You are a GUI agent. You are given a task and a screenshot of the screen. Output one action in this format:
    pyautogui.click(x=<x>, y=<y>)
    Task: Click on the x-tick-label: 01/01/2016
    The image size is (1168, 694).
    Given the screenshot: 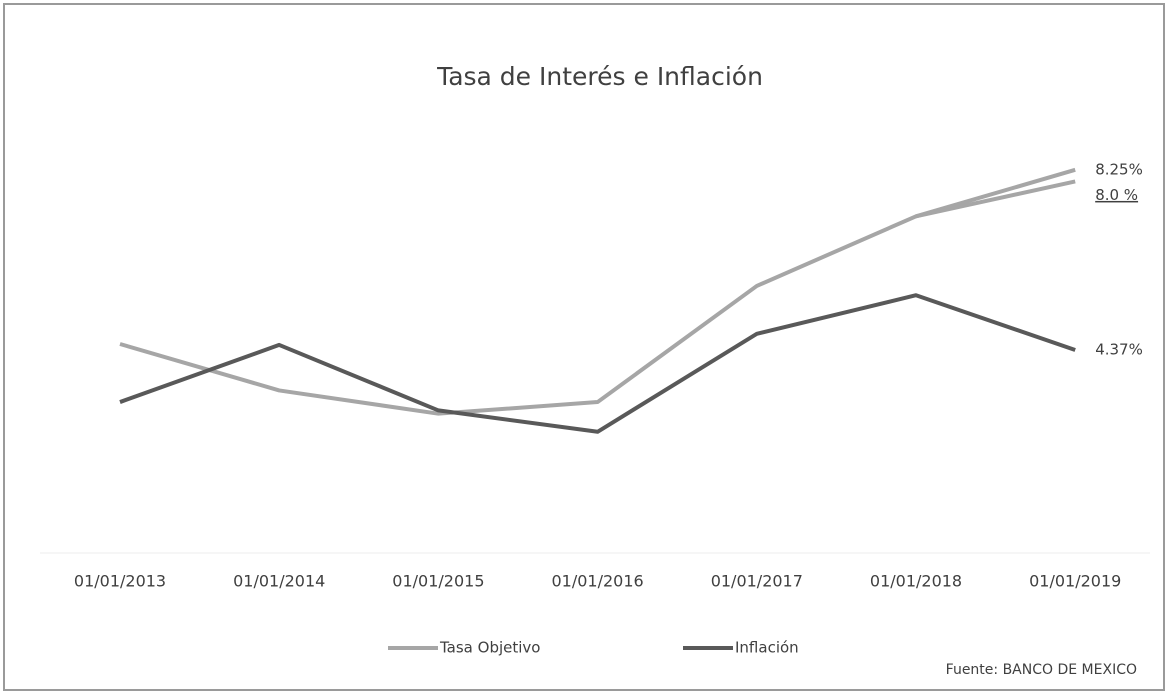 What is the action you would take?
    pyautogui.click(x=597, y=581)
    